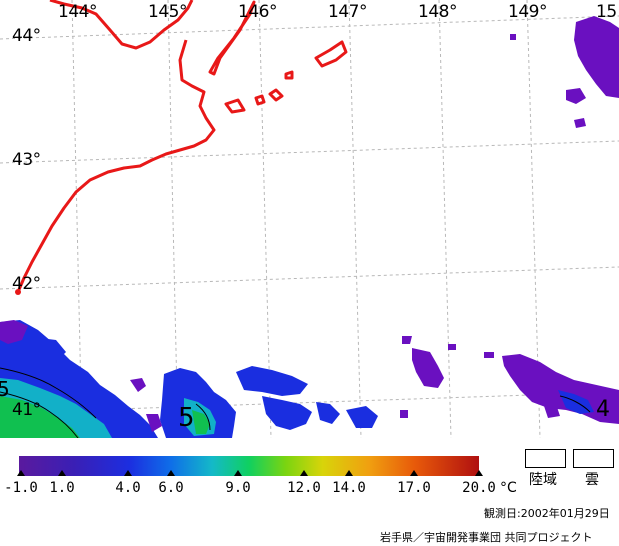 This screenshot has width=619, height=546. What do you see at coordinates (257, 12) in the screenshot?
I see `lon-label-146: 146°` at bounding box center [257, 12].